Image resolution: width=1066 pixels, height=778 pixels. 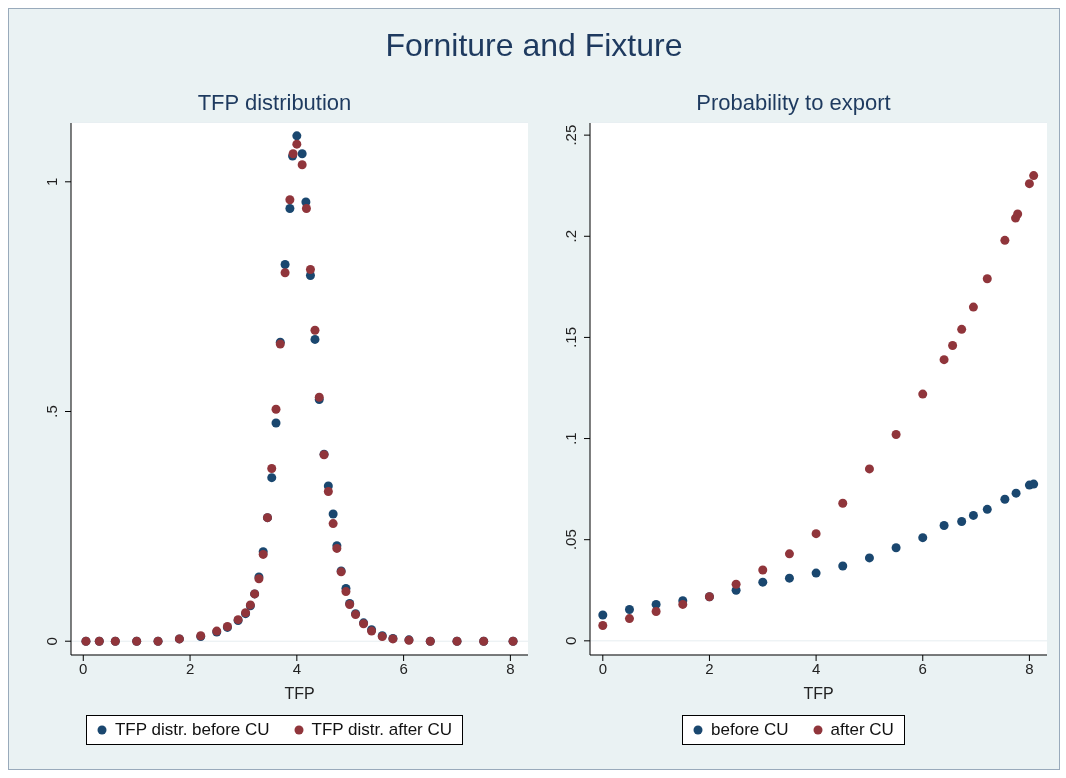 What do you see at coordinates (570, 540) in the screenshot?
I see `y-tick-label: .05` at bounding box center [570, 540].